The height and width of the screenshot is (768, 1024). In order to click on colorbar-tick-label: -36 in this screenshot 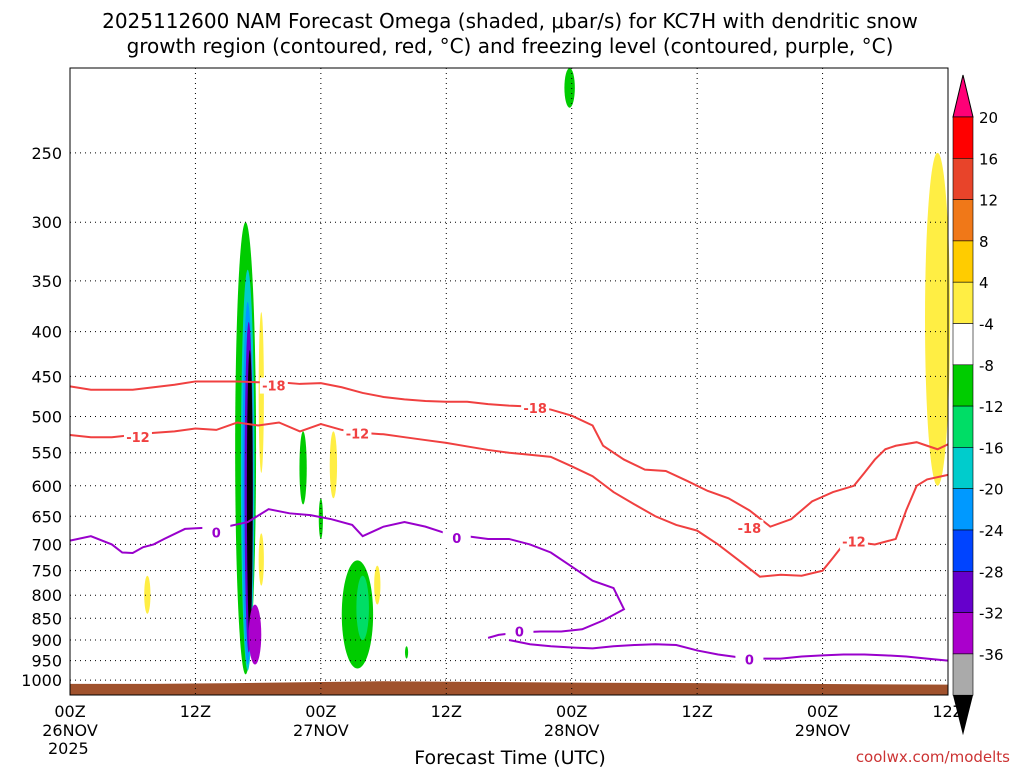, I will do `click(991, 655)`.